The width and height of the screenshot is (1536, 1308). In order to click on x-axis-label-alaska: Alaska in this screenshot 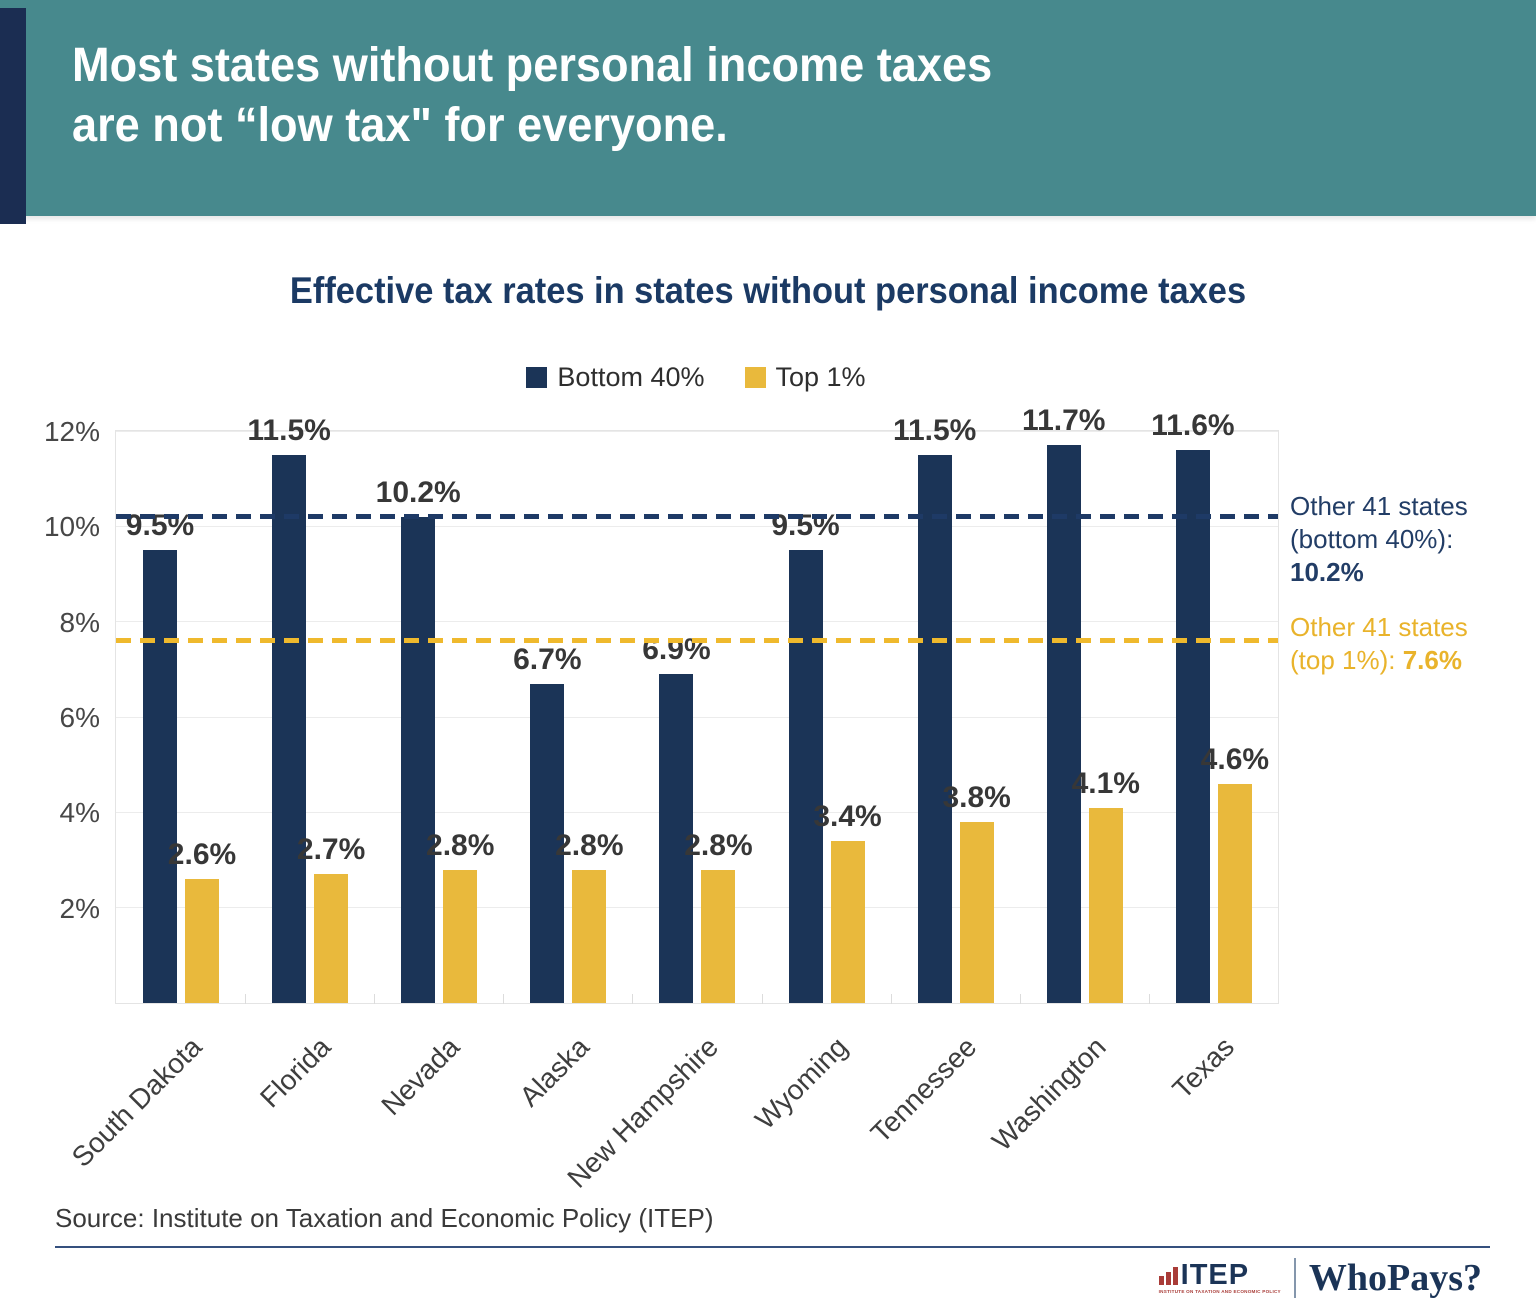, I will do `click(554, 1072)`.